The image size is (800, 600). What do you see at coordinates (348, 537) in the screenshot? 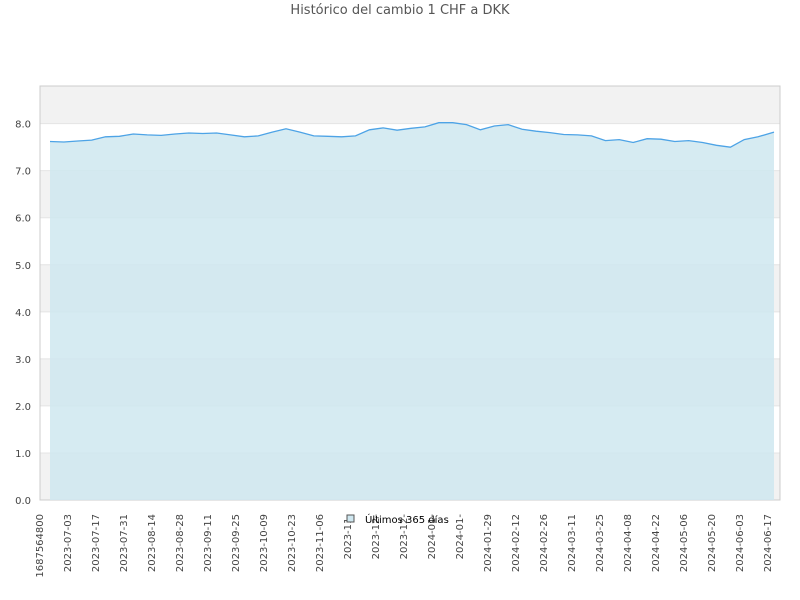
I see `x-tick-label: 2023-11-` at bounding box center [348, 537].